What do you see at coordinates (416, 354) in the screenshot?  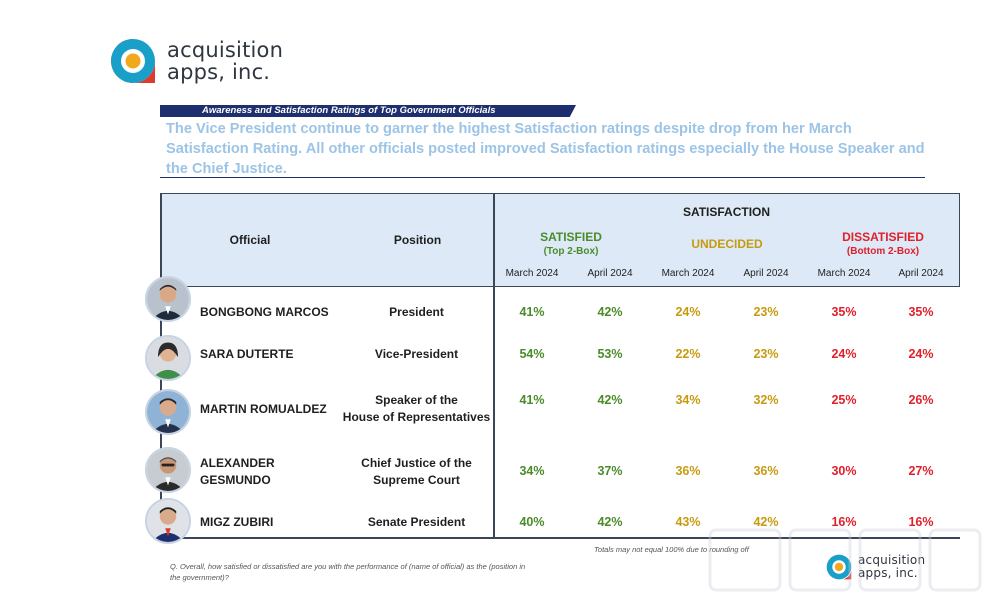 I see `official-position: Vice-President` at bounding box center [416, 354].